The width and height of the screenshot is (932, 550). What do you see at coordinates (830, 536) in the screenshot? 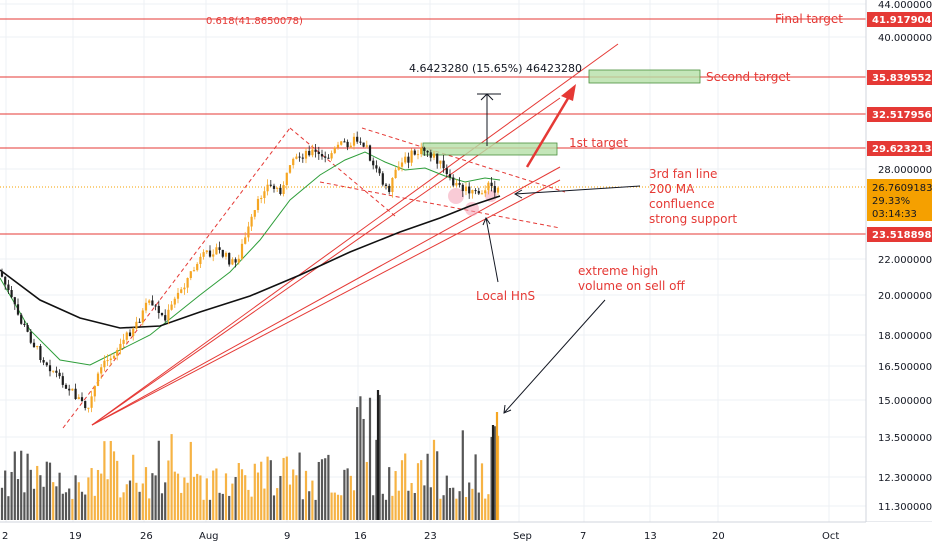
I see `x-tick: Oct` at bounding box center [830, 536].